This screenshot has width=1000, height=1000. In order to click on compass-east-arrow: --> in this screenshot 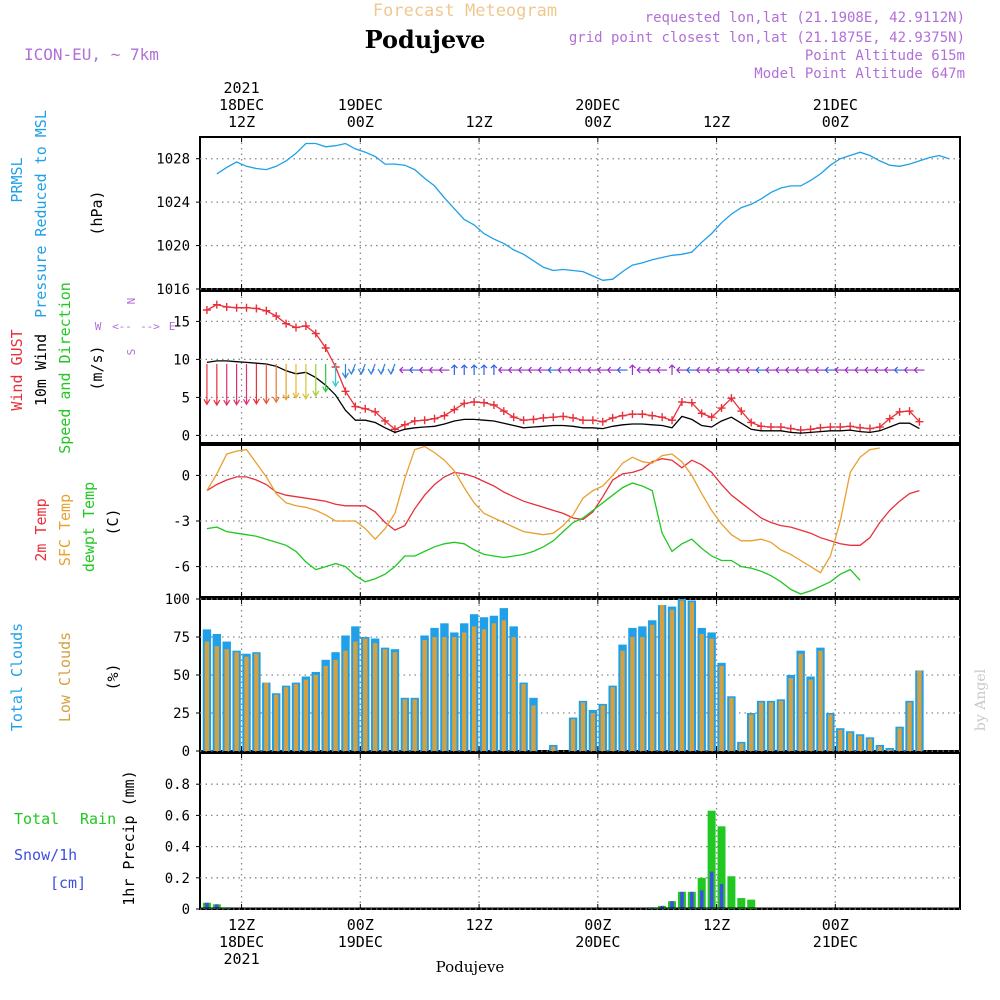, I will do `click(150, 326)`.